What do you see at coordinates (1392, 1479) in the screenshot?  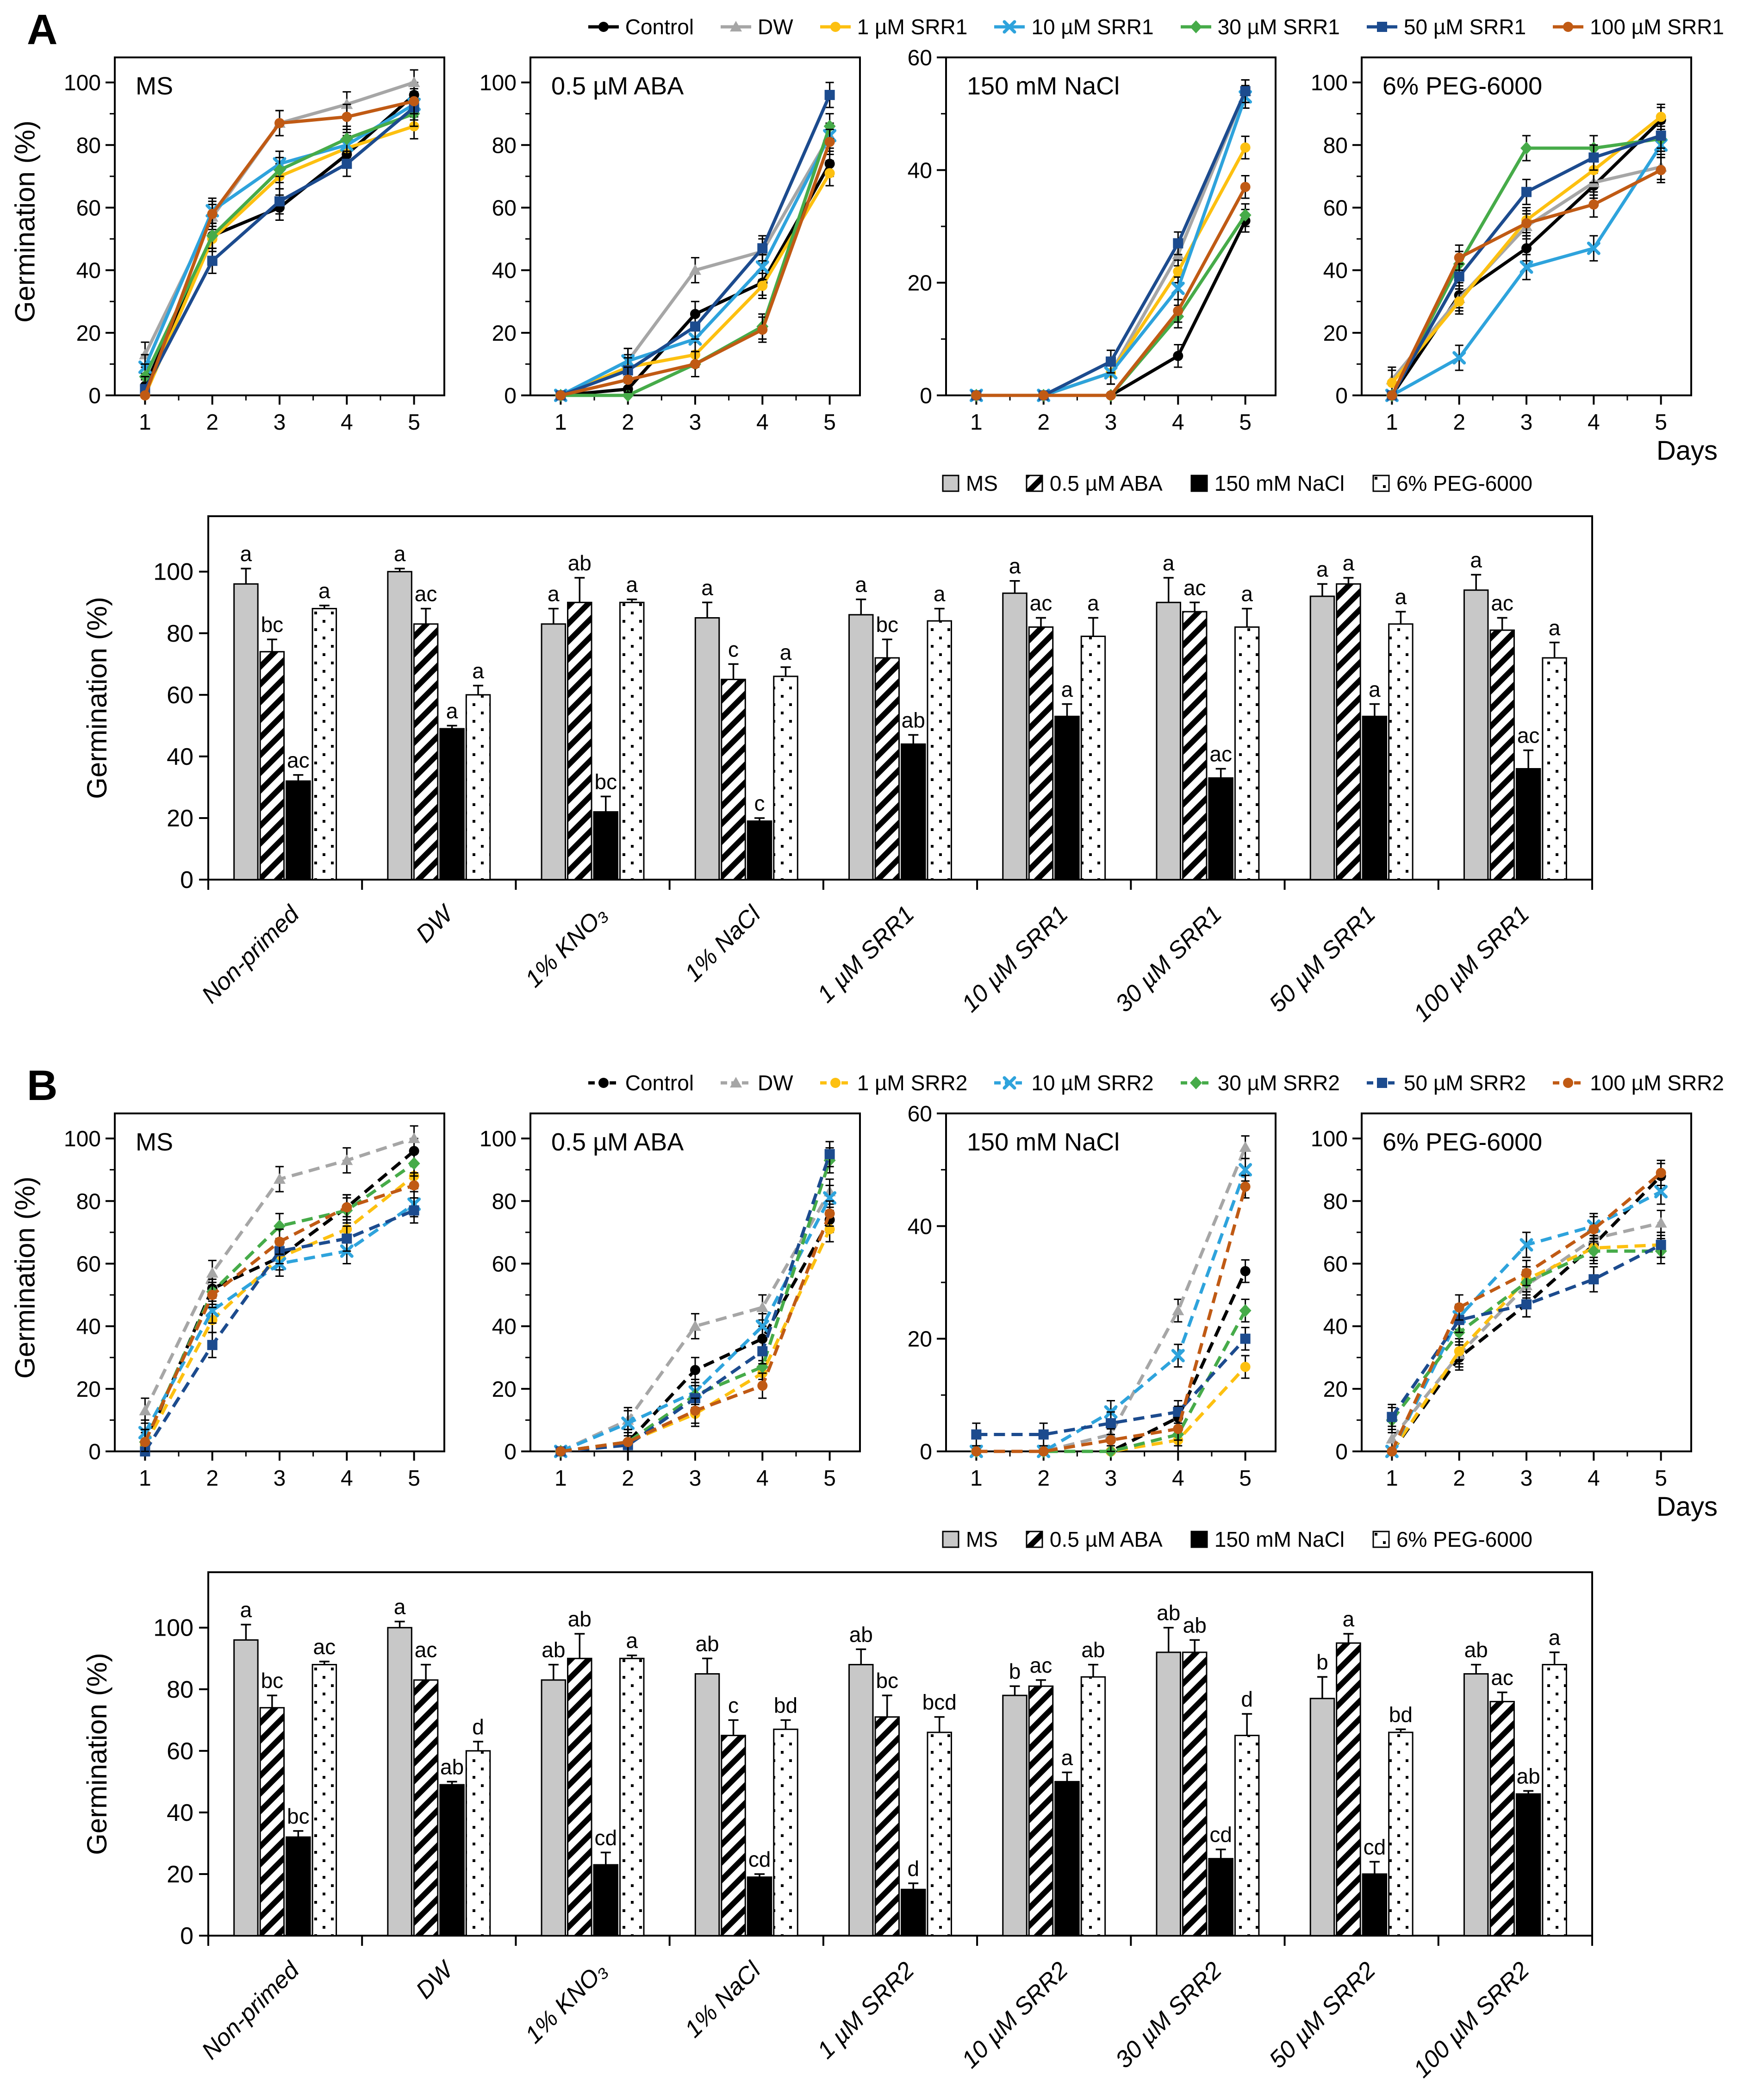 I see `svg-text: 1` at bounding box center [1392, 1479].